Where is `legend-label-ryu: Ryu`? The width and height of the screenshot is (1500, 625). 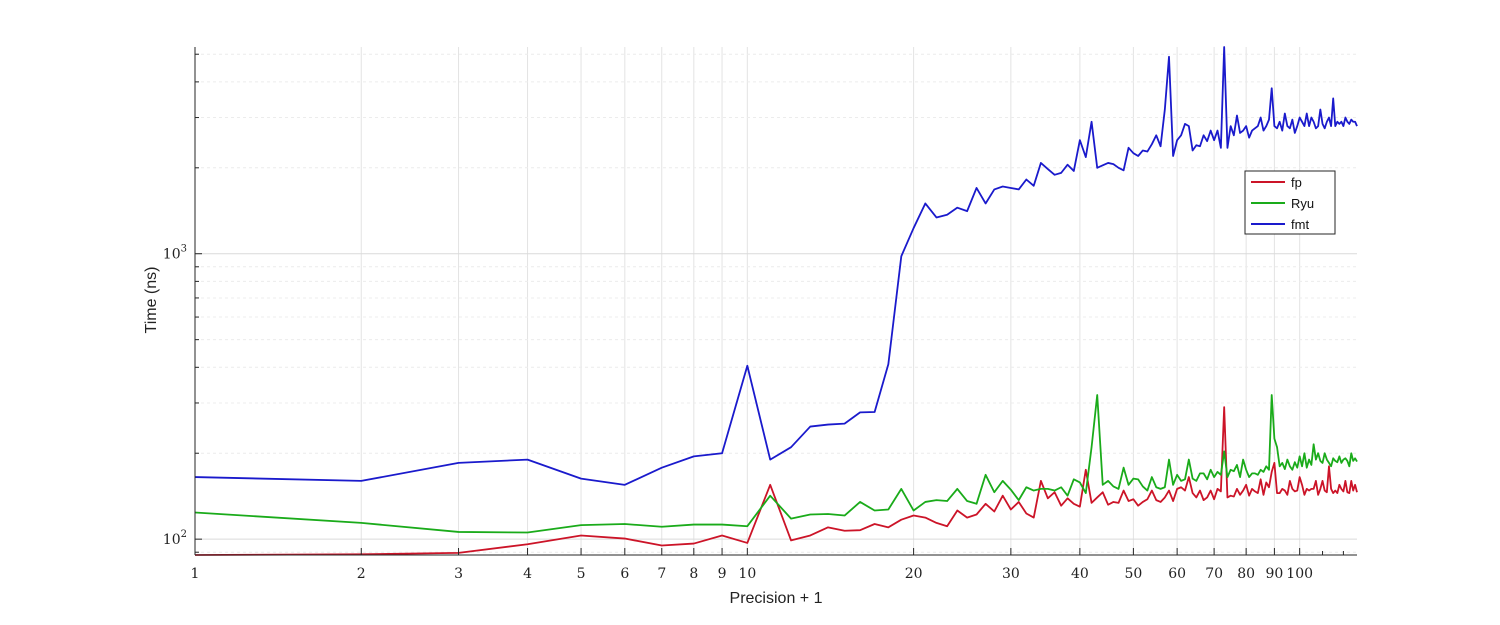
legend-label-ryu: Ryu is located at coordinates (1302, 203).